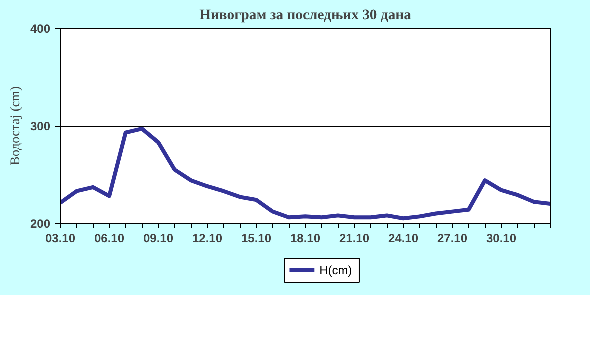  Describe the element at coordinates (40, 127) in the screenshot. I see `y-tick-label: 300` at that location.